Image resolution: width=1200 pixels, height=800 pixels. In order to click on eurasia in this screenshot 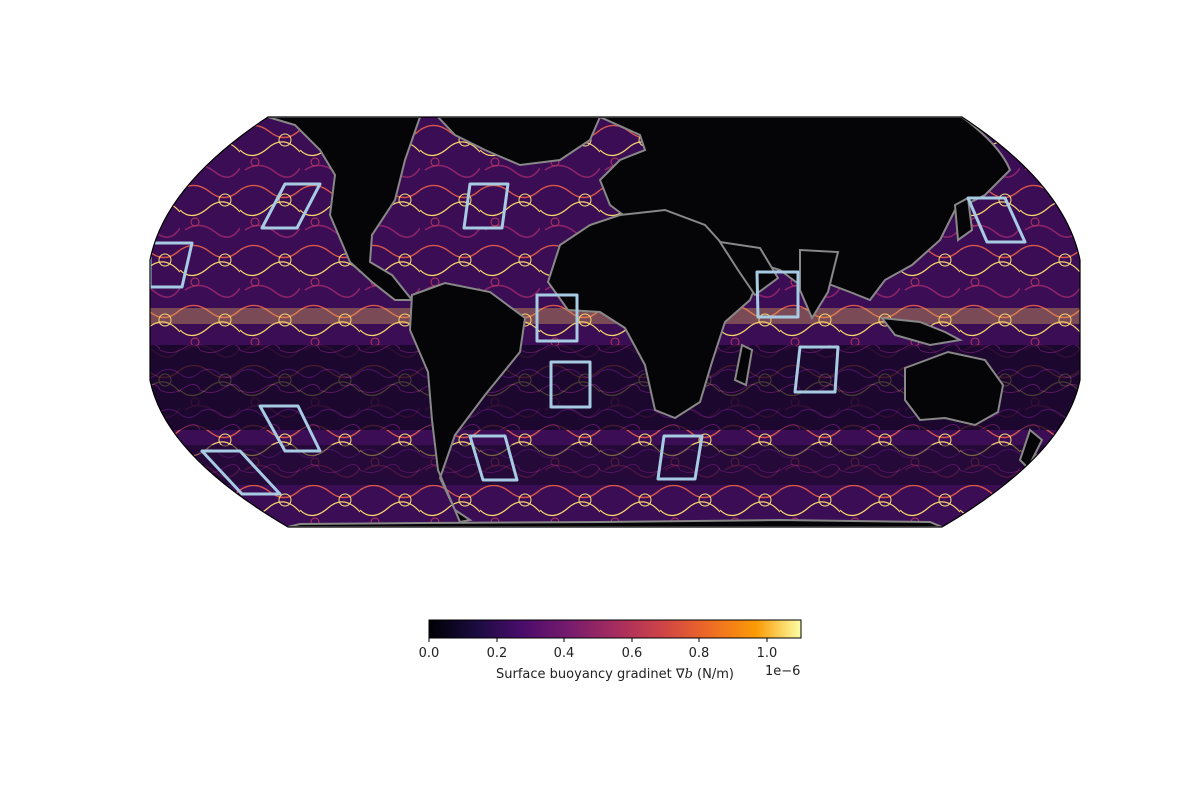, I will do `click(805, 209)`.